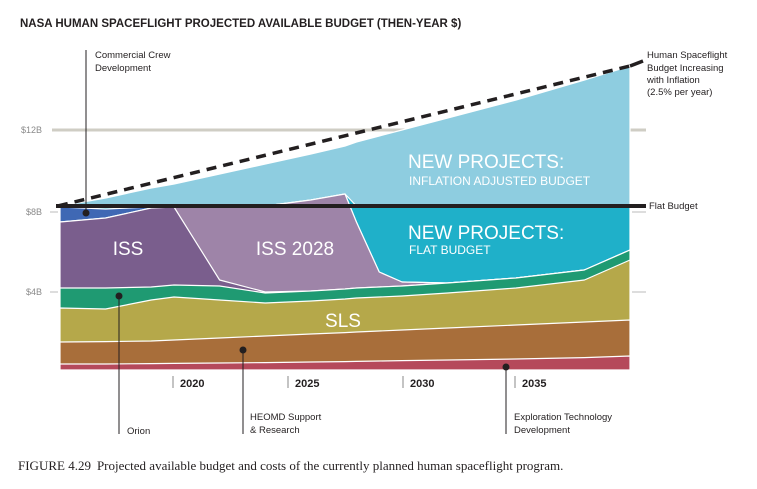 The image size is (757, 489). I want to click on annotation-commercial-crew-line1: Commercial Crew, so click(133, 55).